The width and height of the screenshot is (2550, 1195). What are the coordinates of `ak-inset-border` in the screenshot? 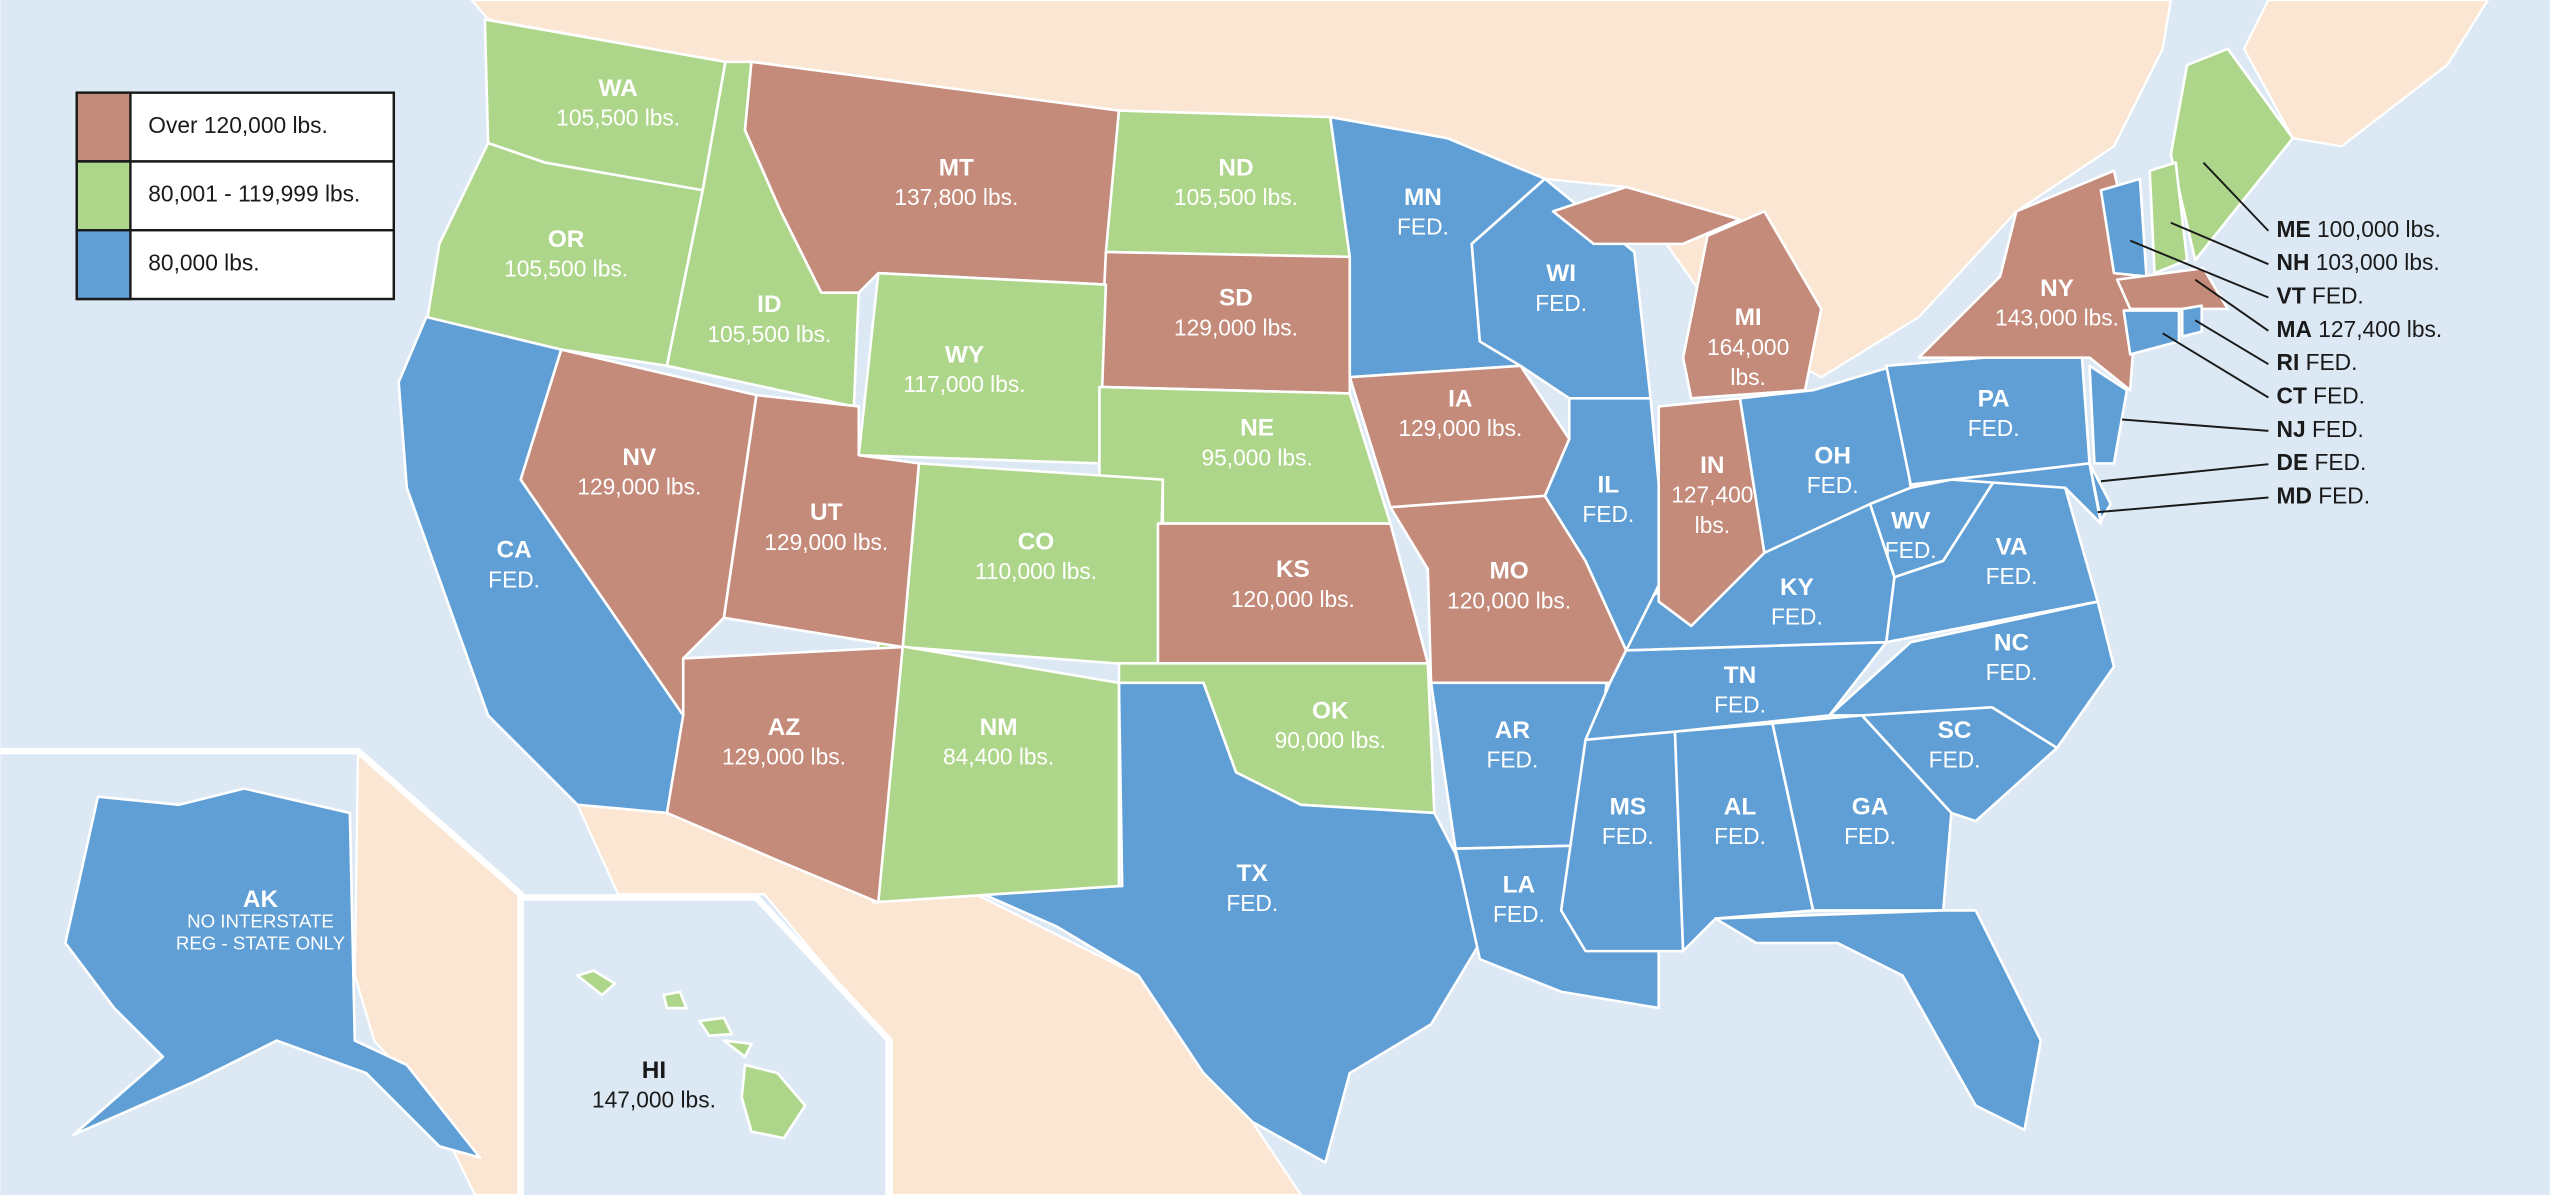 It's located at (262, 971).